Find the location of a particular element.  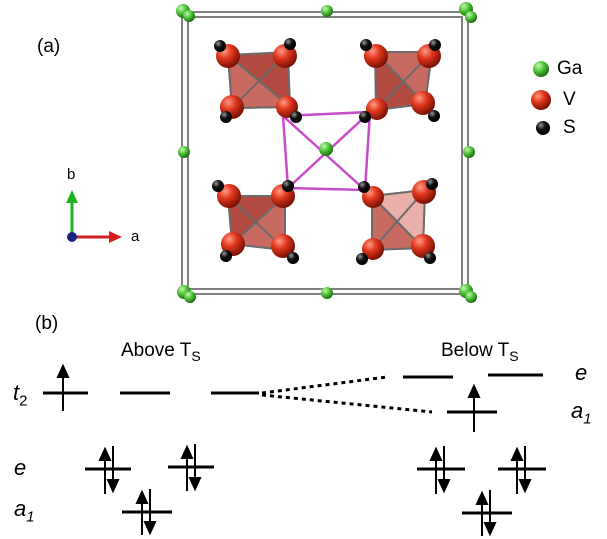

axis-triad is located at coordinates (94, 216).